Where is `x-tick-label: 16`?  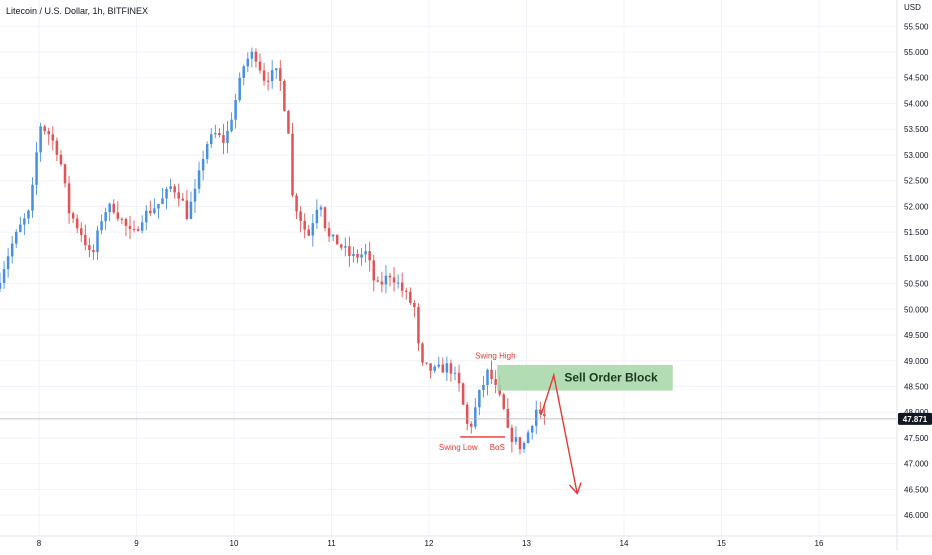 x-tick-label: 16 is located at coordinates (819, 543).